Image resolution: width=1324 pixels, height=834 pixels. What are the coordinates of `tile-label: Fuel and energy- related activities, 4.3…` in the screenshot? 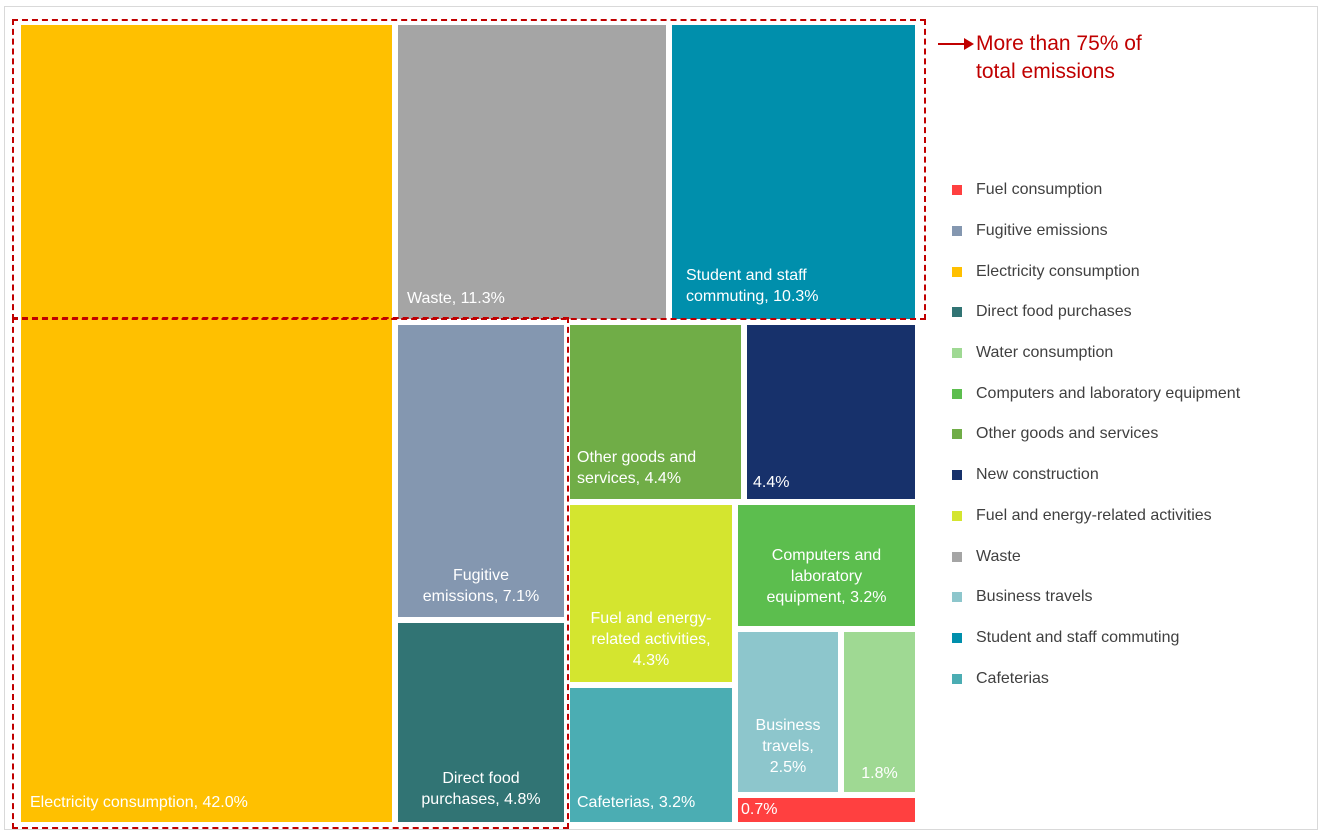 It's located at (651, 639).